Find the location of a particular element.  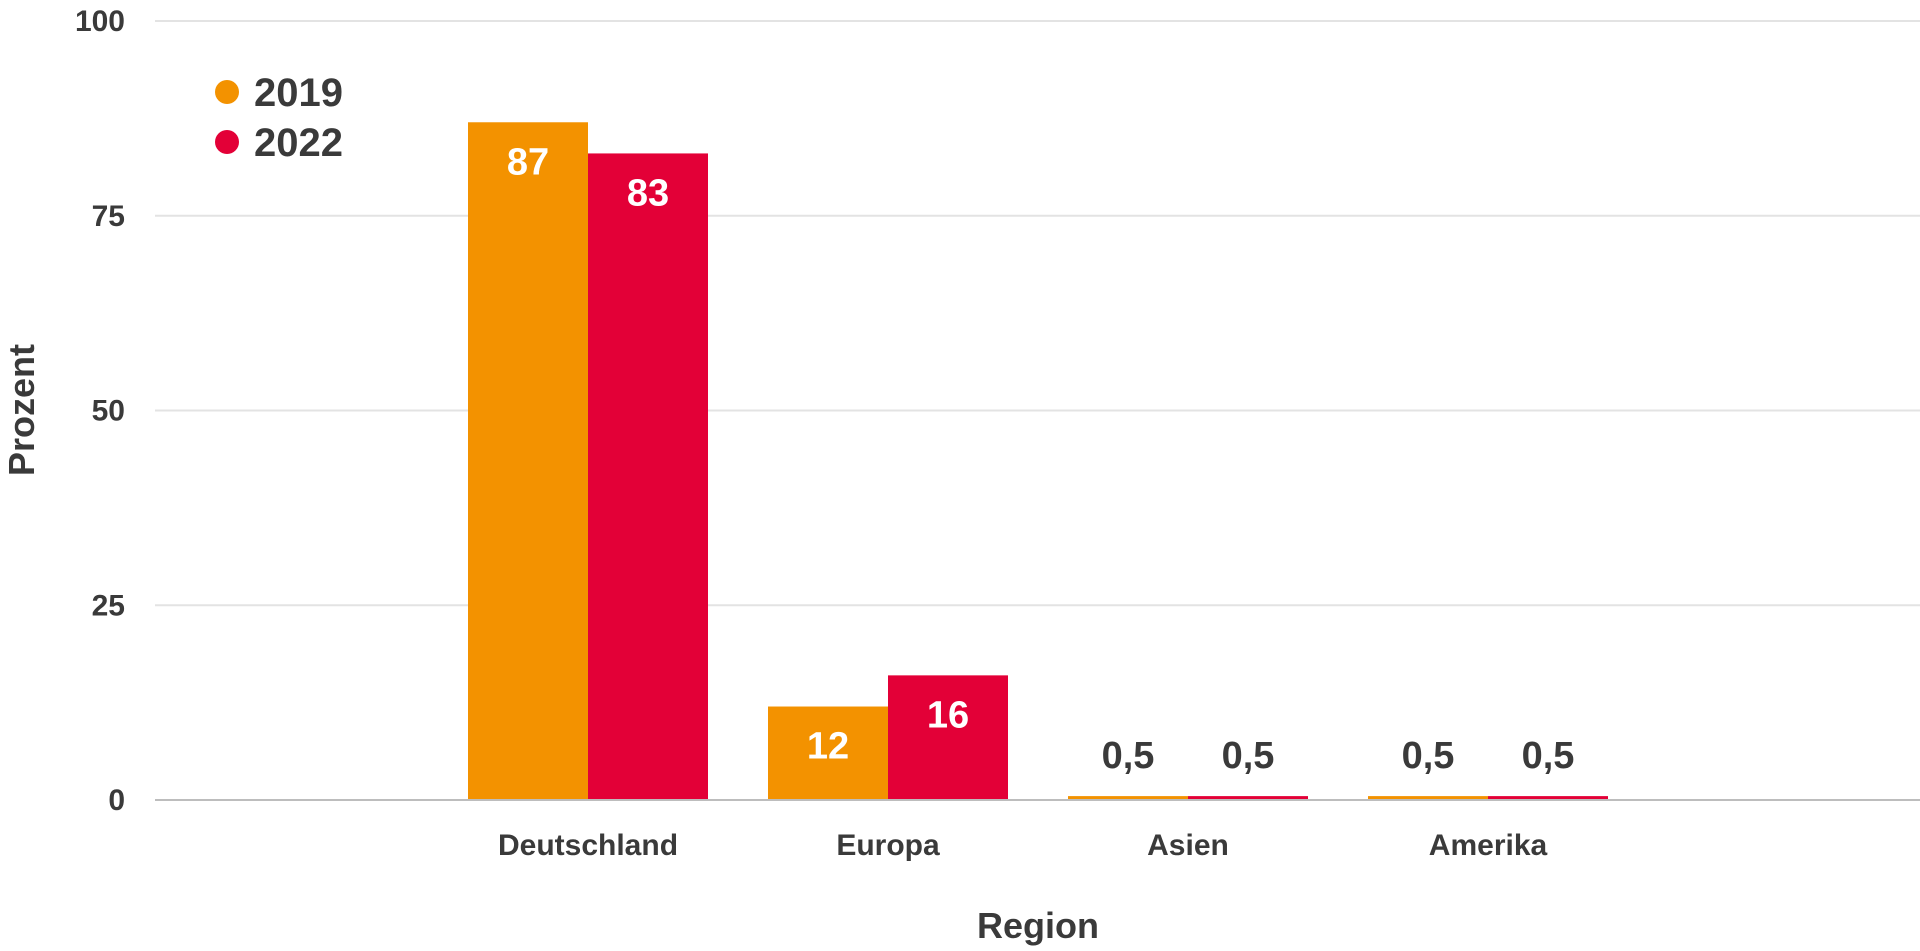

legend-swatch-2022 is located at coordinates (227, 142).